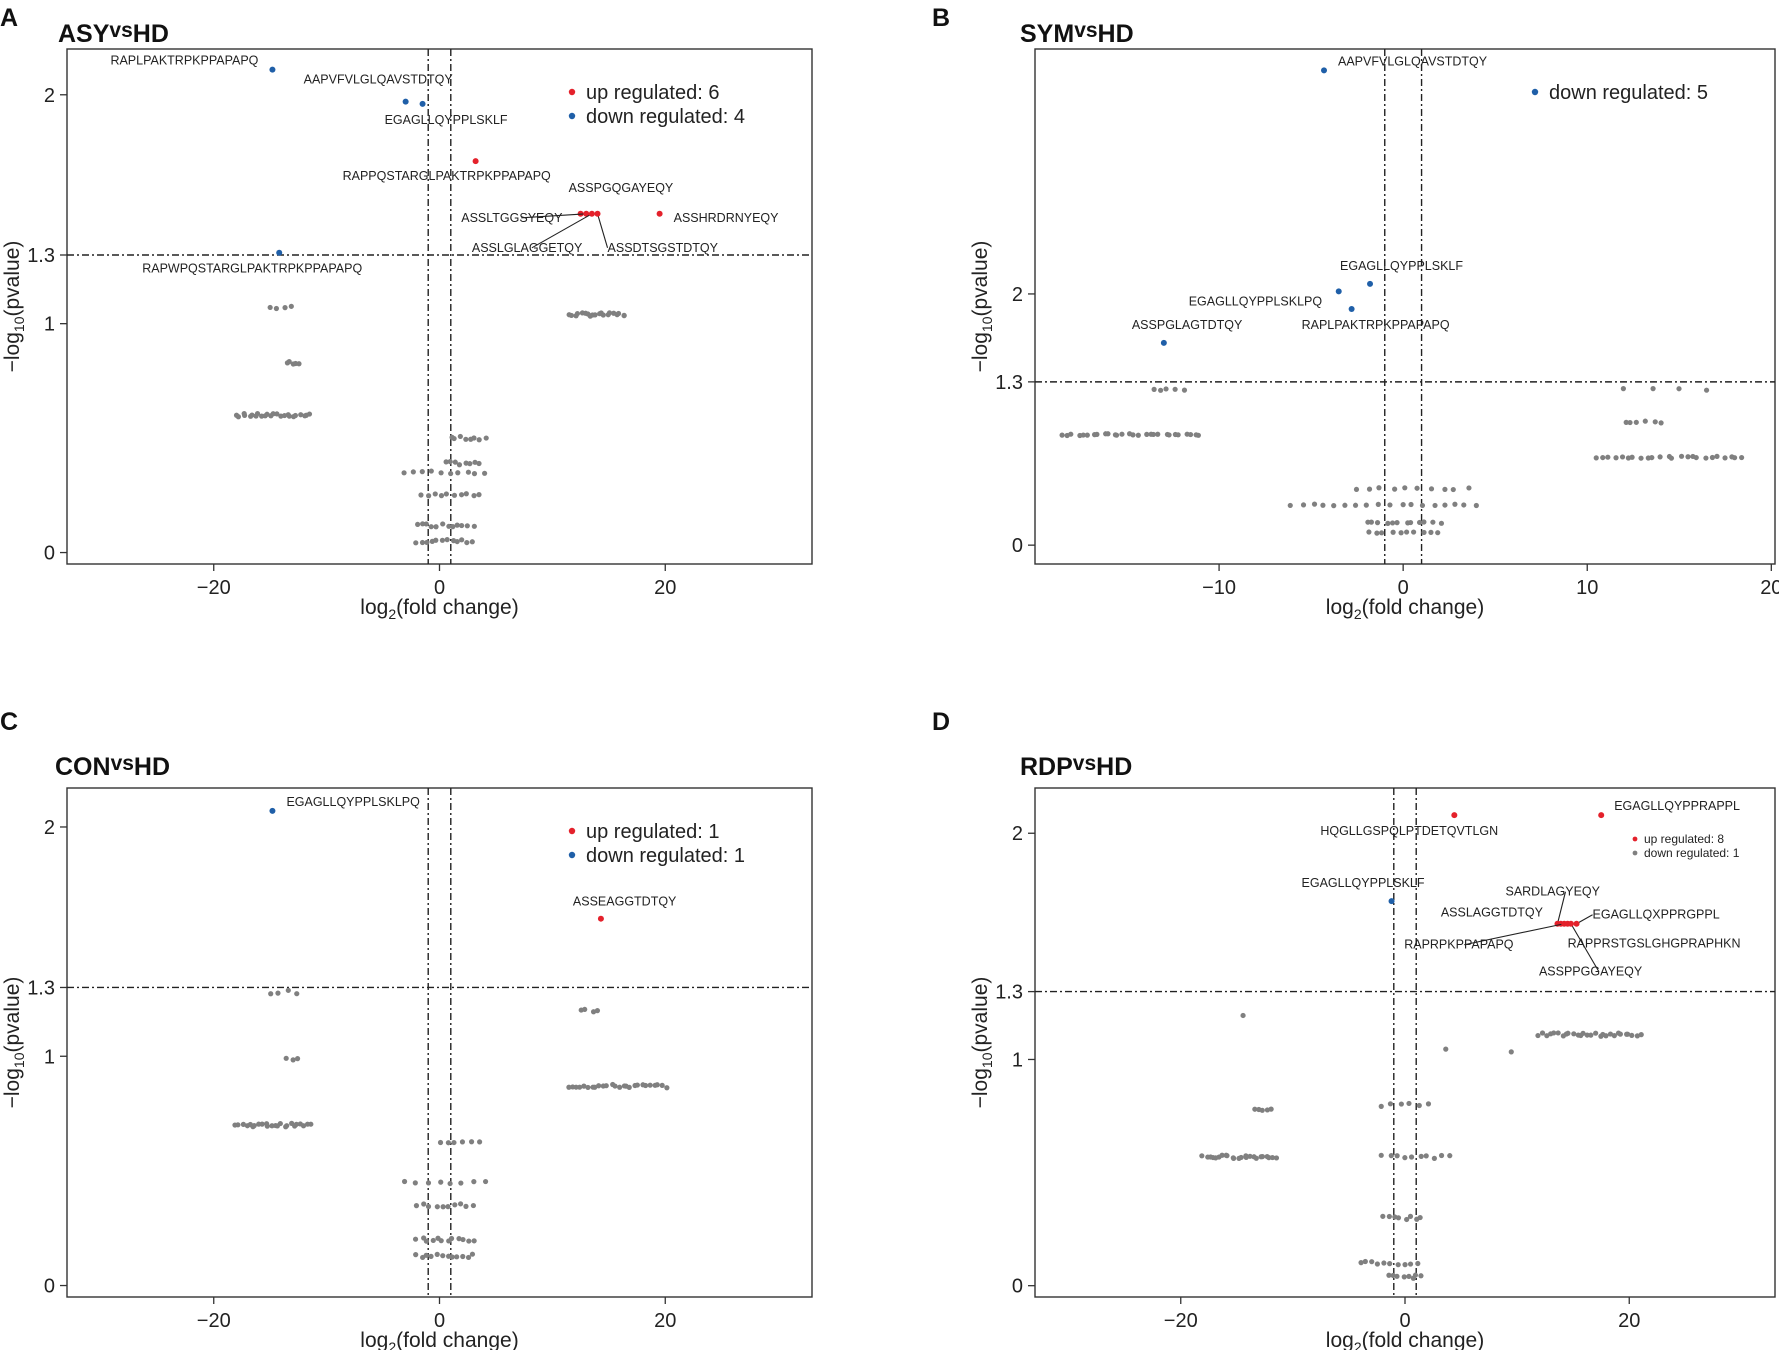  What do you see at coordinates (9, 18) in the screenshot?
I see `panel-label: A` at bounding box center [9, 18].